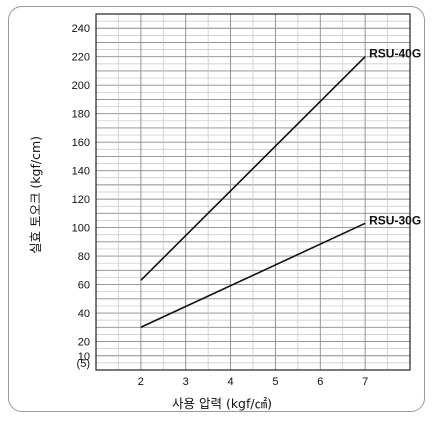  I want to click on x-tick-label: 3, so click(186, 382).